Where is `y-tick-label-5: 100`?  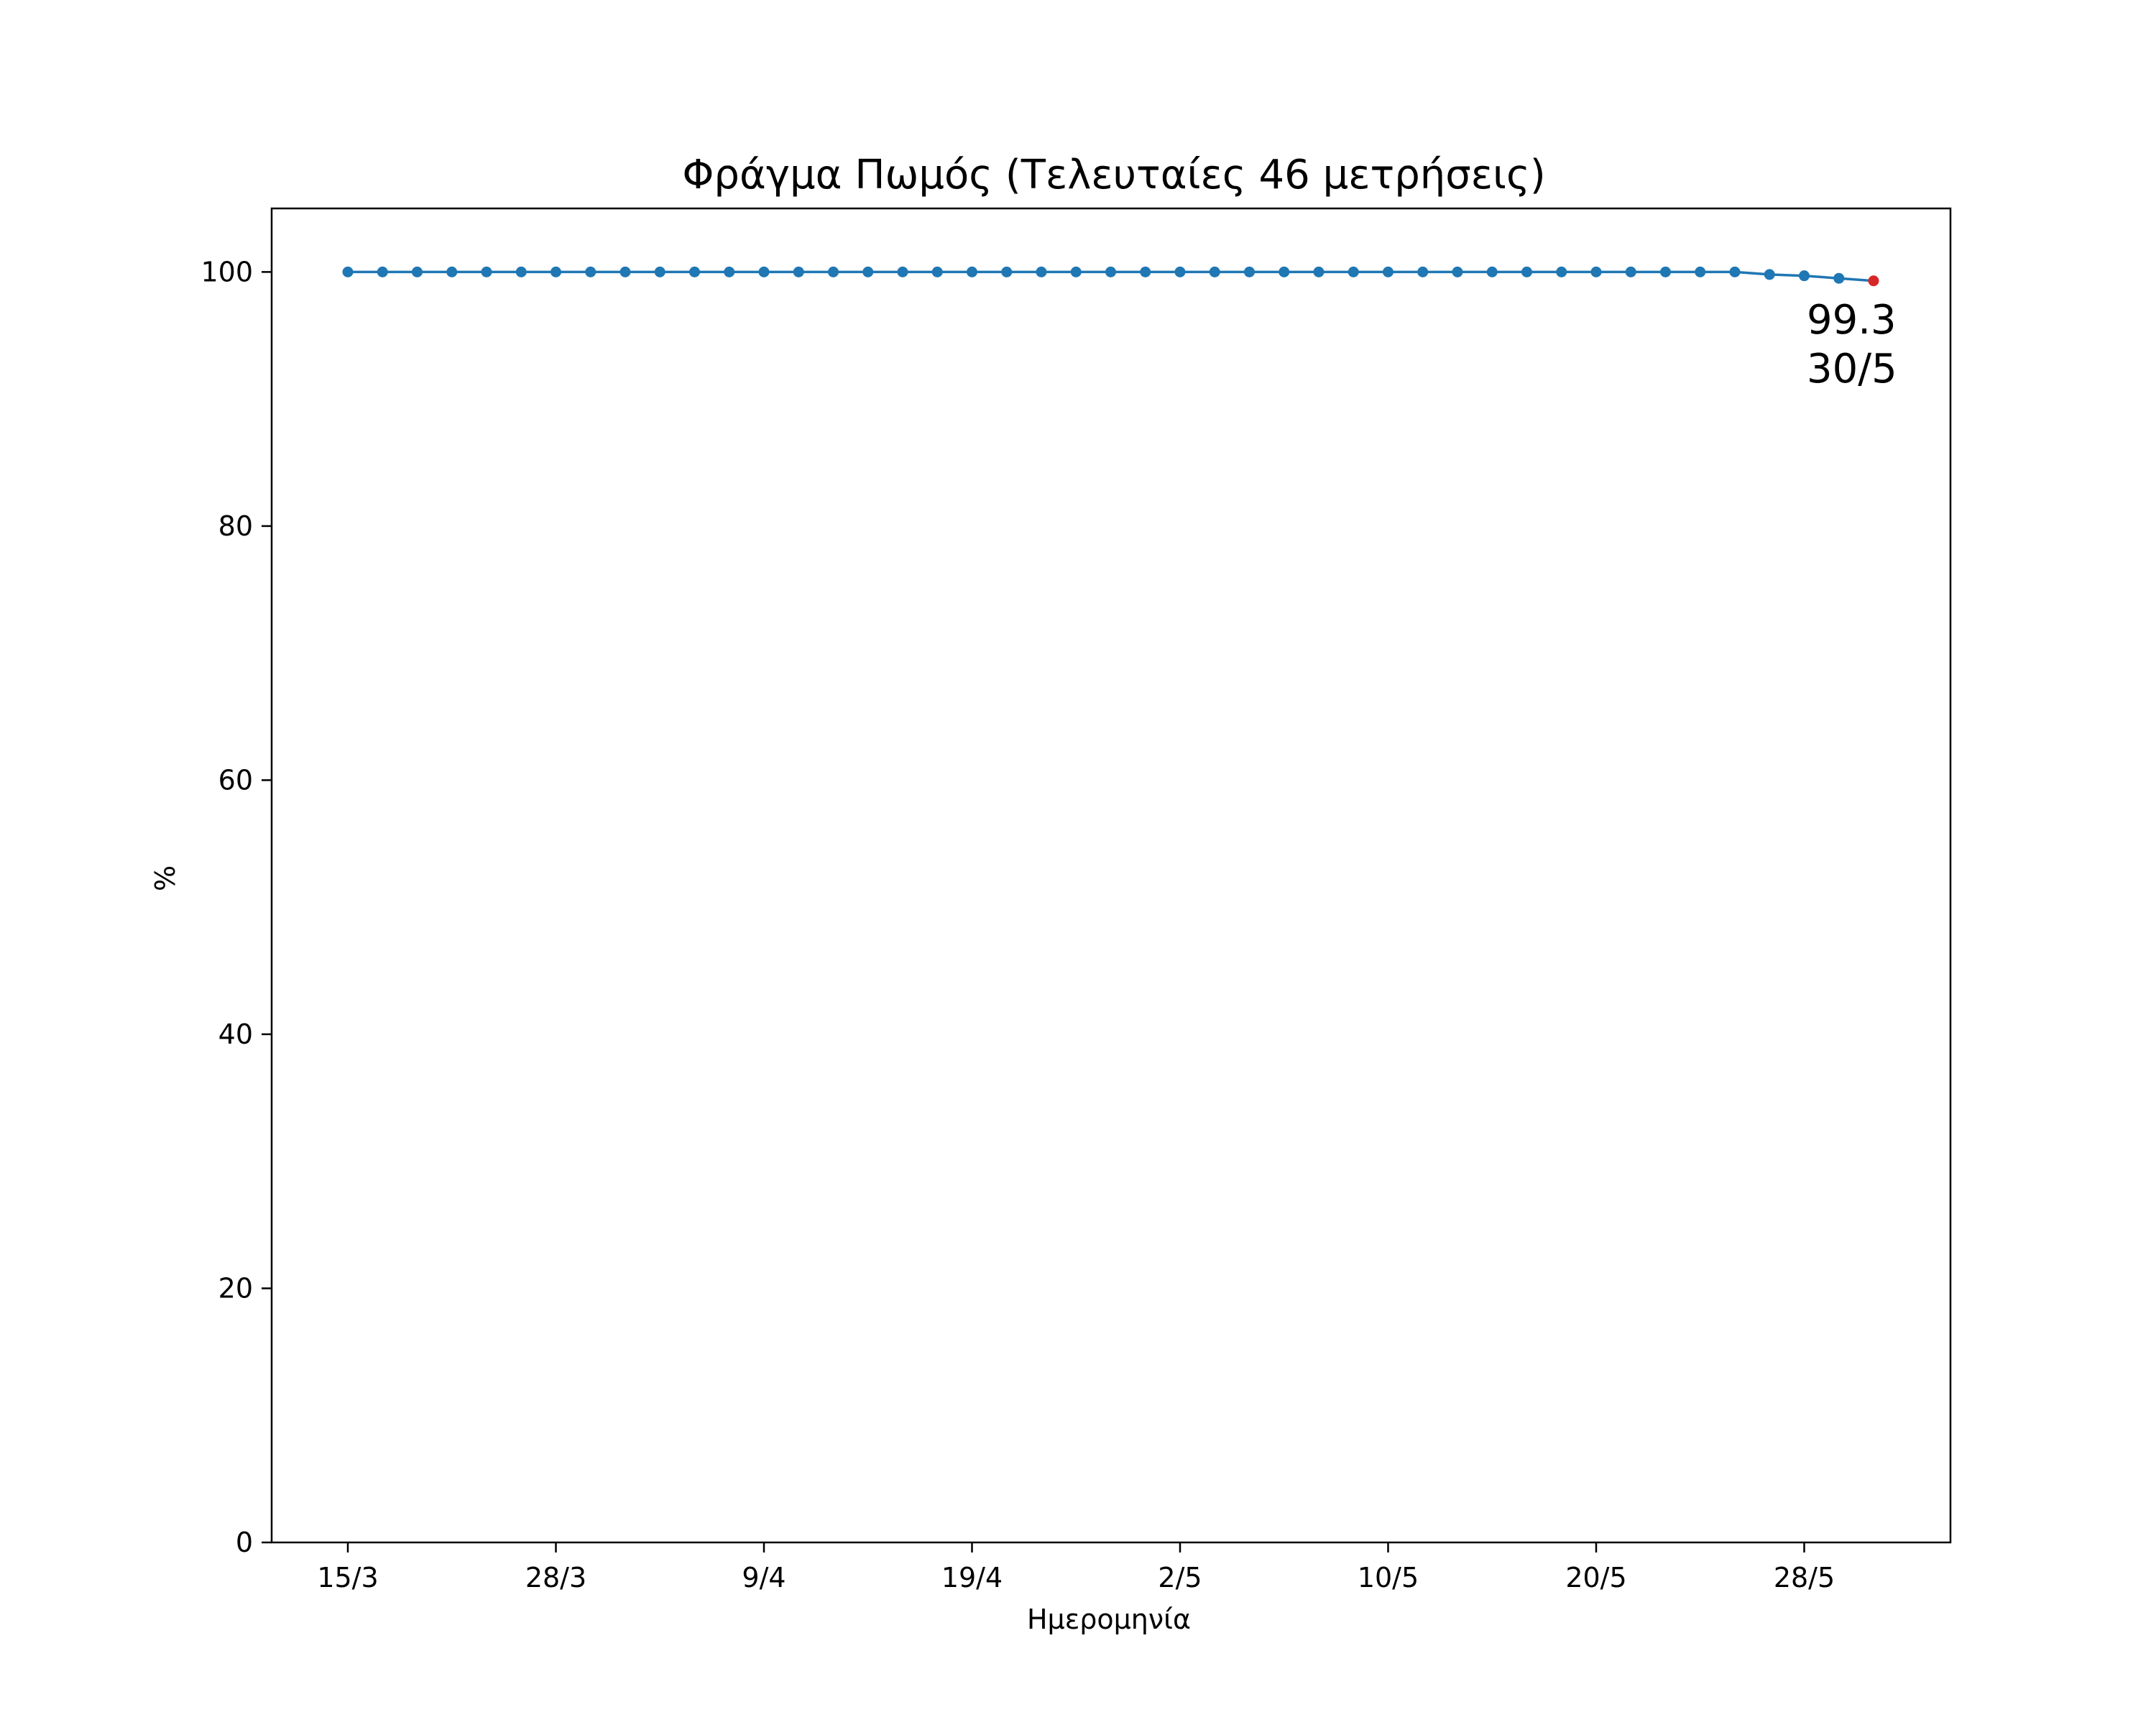
y-tick-label-5: 100 is located at coordinates (227, 272).